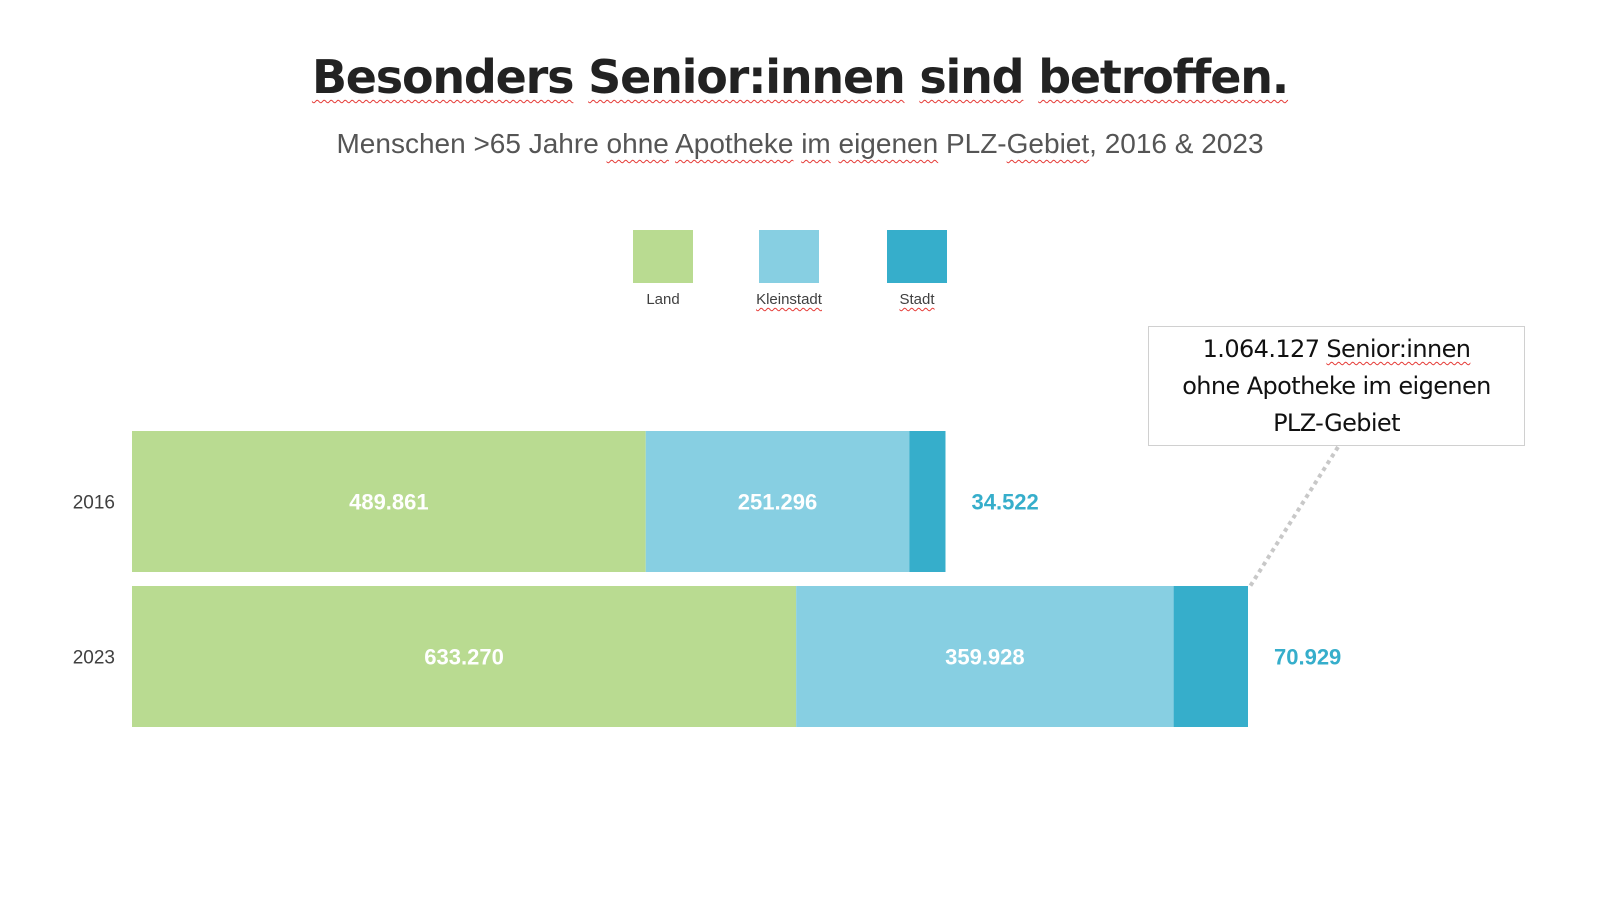 This screenshot has height=899, width=1600. What do you see at coordinates (1210, 656) in the screenshot?
I see `bar-segment-stadt-2023` at bounding box center [1210, 656].